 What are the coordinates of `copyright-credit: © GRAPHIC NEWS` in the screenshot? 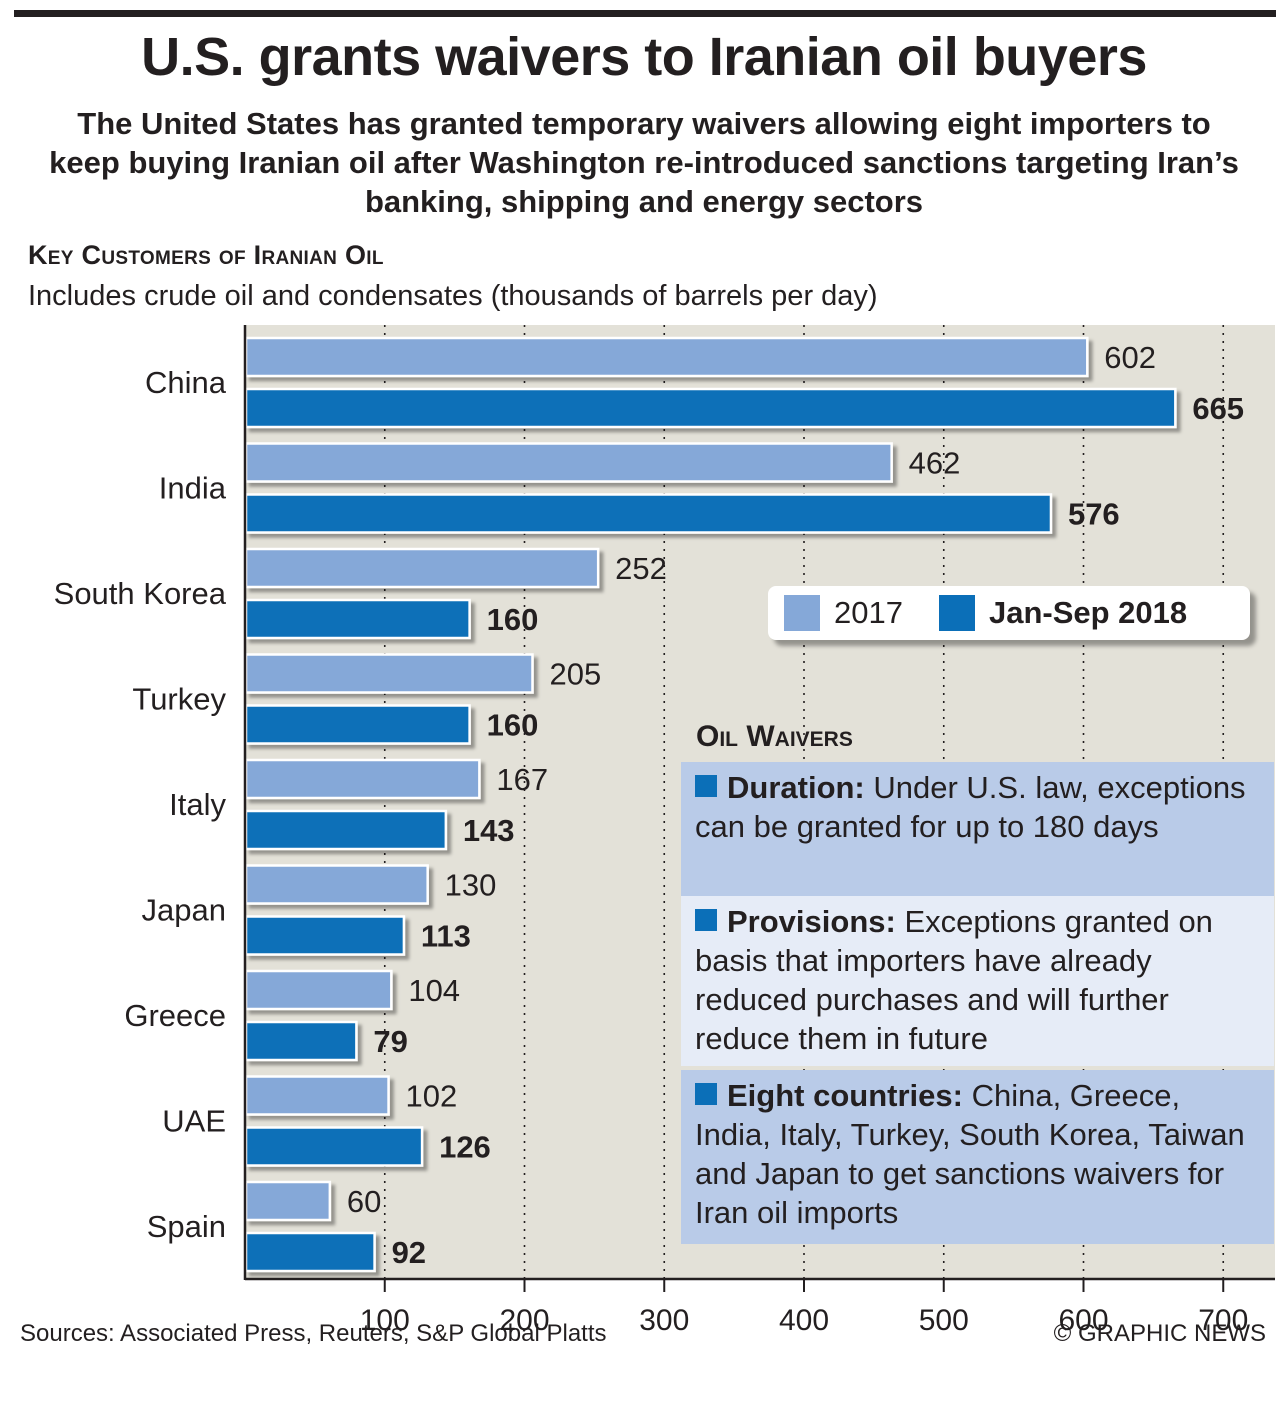 It's located at (1159, 1333).